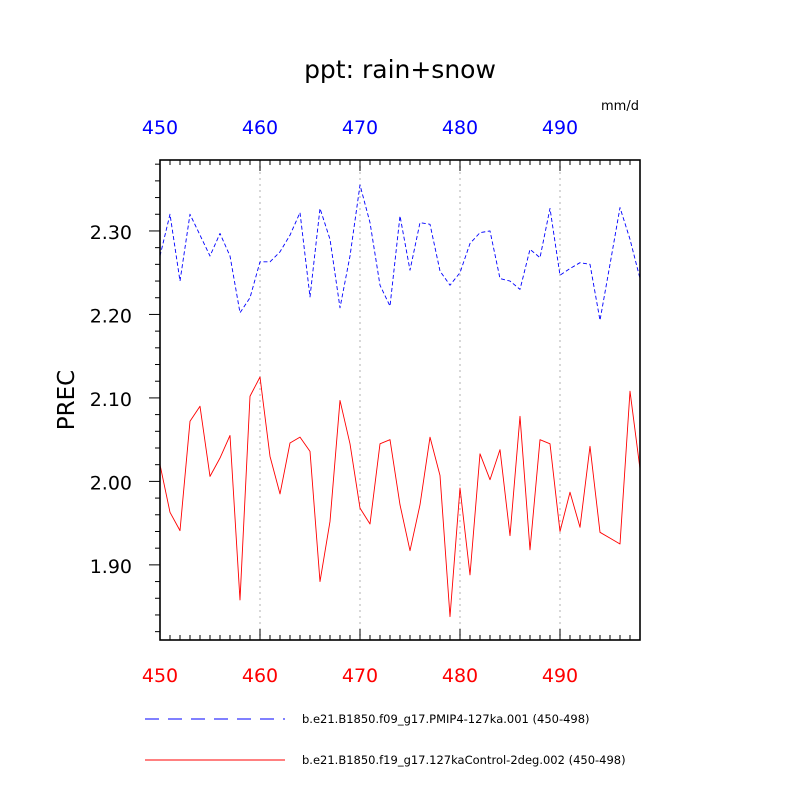 This screenshot has width=800, height=800. What do you see at coordinates (360, 128) in the screenshot?
I see `top-x-tick-label: 470` at bounding box center [360, 128].